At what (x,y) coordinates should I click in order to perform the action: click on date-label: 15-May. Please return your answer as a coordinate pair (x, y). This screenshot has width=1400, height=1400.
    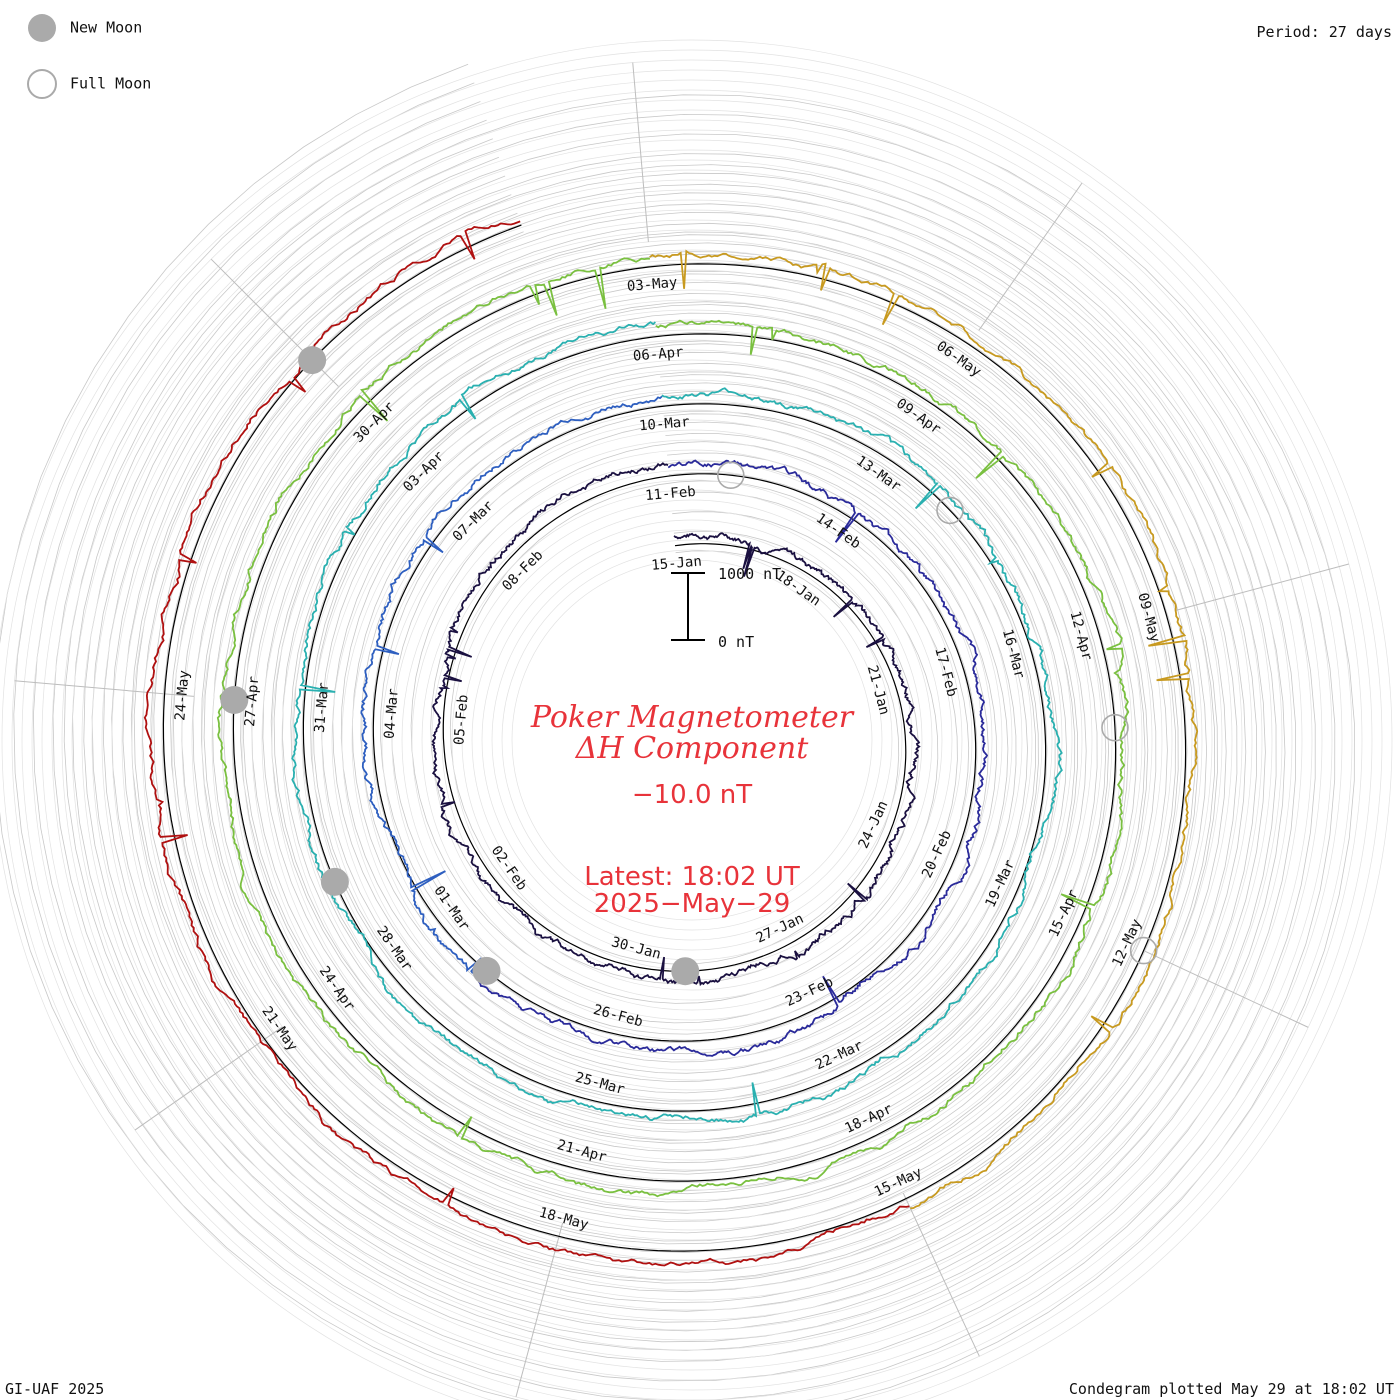
    Looking at the image, I should click on (898, 1182).